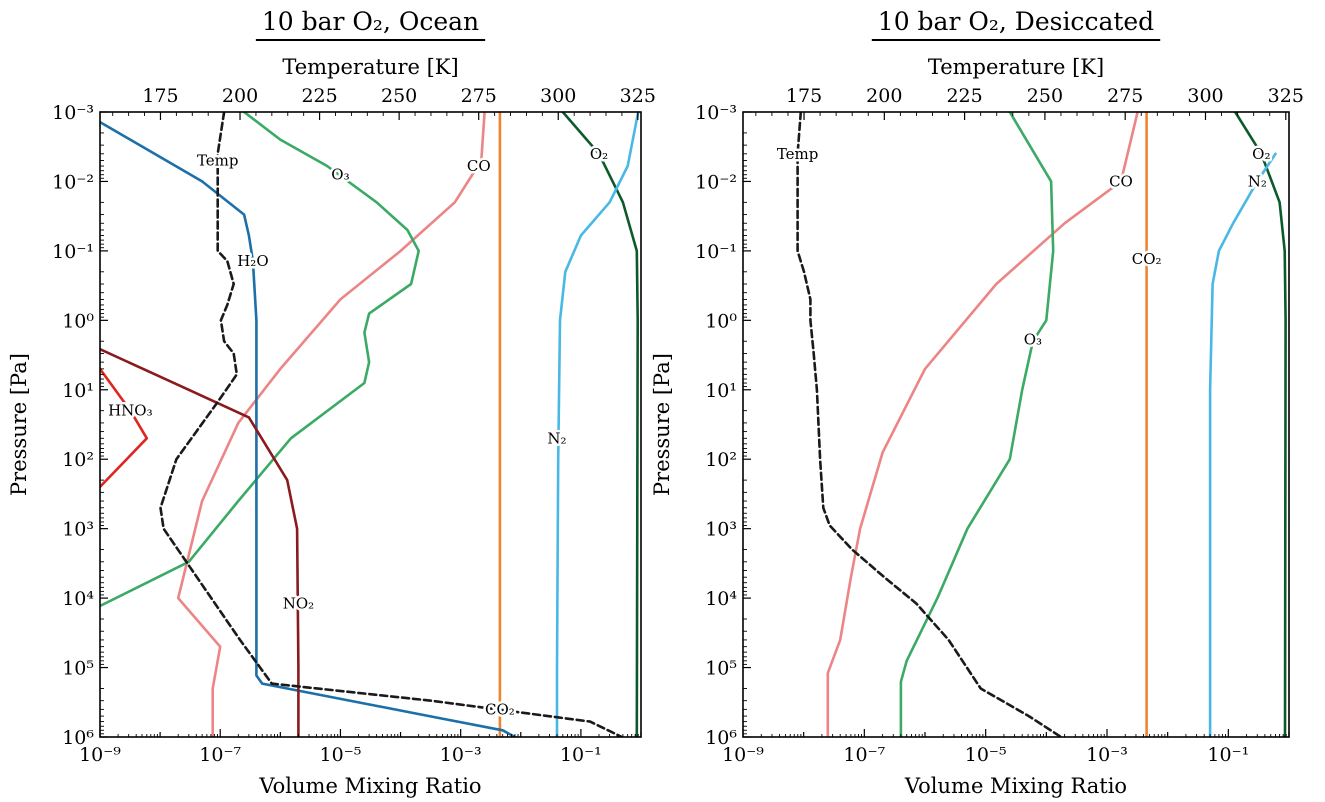 The width and height of the screenshot is (1325, 802). I want to click on series-line-no2, so click(200, 542).